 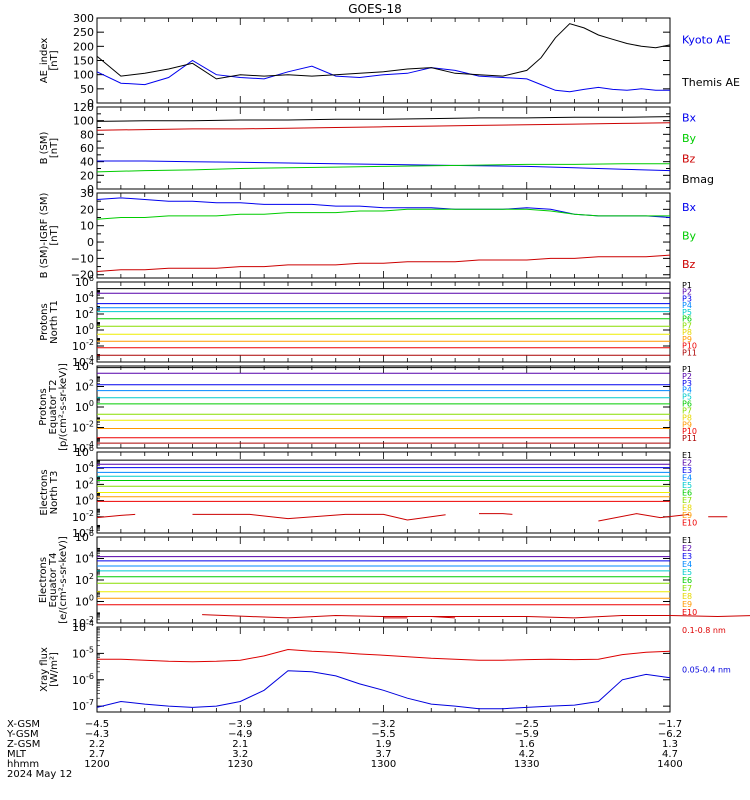 What do you see at coordinates (384, 655) in the screenshot?
I see `series-line-0-1-0-8-nm` at bounding box center [384, 655].